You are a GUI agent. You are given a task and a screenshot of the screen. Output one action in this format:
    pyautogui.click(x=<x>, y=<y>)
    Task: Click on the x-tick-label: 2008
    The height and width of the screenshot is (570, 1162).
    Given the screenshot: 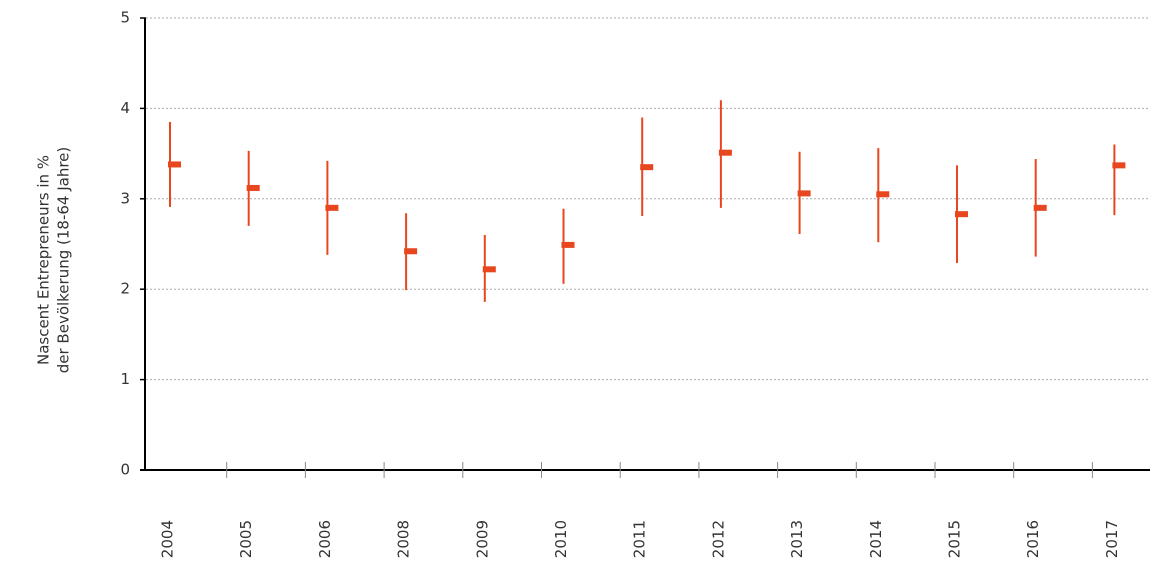 What is the action you would take?
    pyautogui.click(x=404, y=539)
    